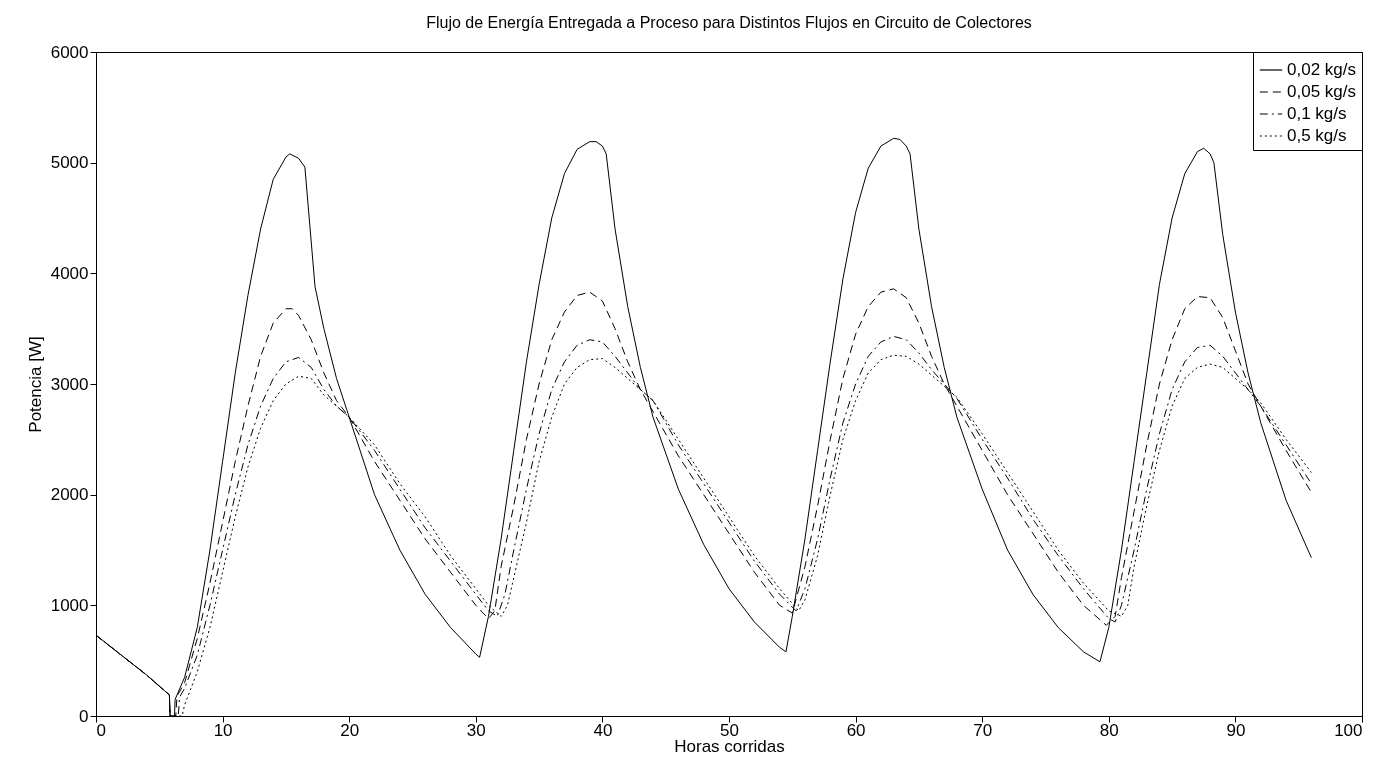 The width and height of the screenshot is (1379, 773). I want to click on x-tick-label: 30, so click(476, 730).